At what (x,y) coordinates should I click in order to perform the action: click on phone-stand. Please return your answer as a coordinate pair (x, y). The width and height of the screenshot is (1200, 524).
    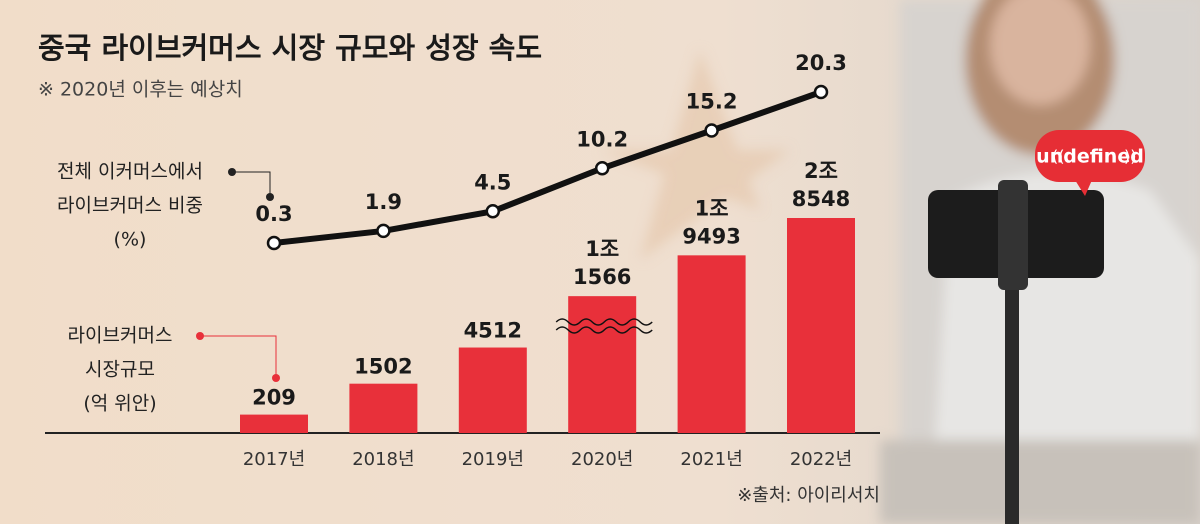
    Looking at the image, I should click on (1016, 352).